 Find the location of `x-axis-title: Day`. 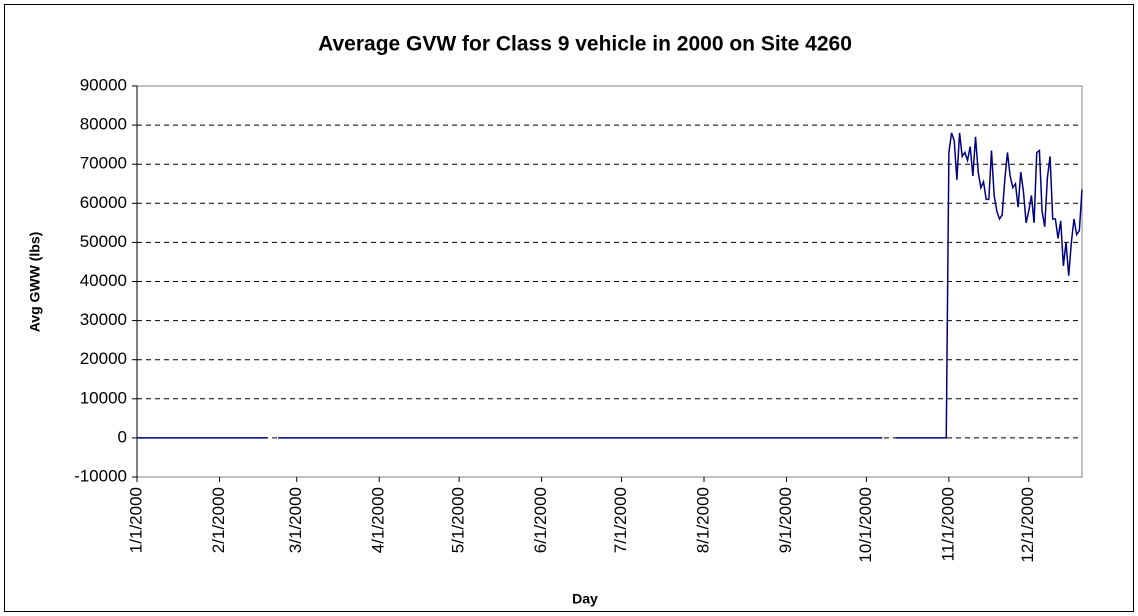

x-axis-title: Day is located at coordinates (585, 599).